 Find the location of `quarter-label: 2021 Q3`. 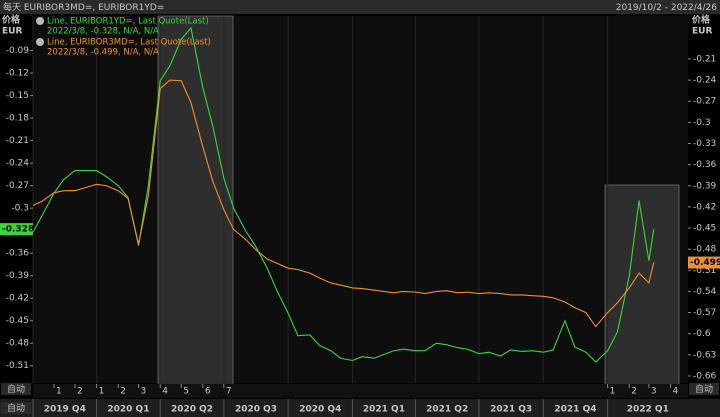

quarter-label: 2021 Q3 is located at coordinates (511, 410).